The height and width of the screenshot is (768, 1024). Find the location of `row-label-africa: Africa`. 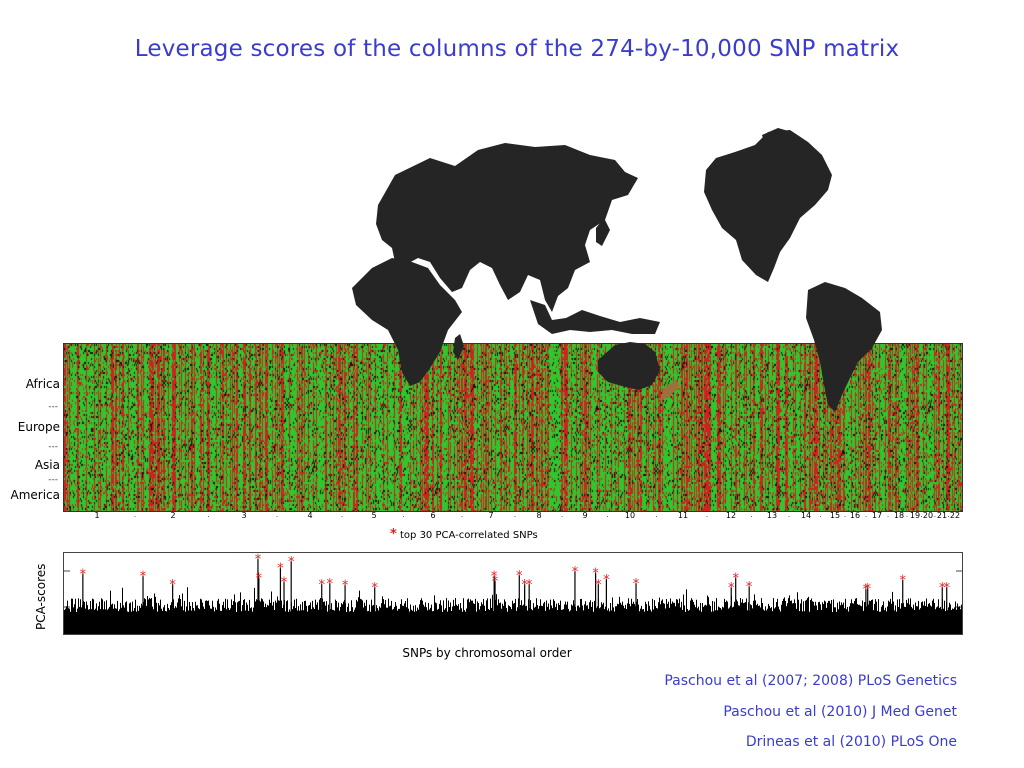

row-label-africa: Africa is located at coordinates (42, 384).